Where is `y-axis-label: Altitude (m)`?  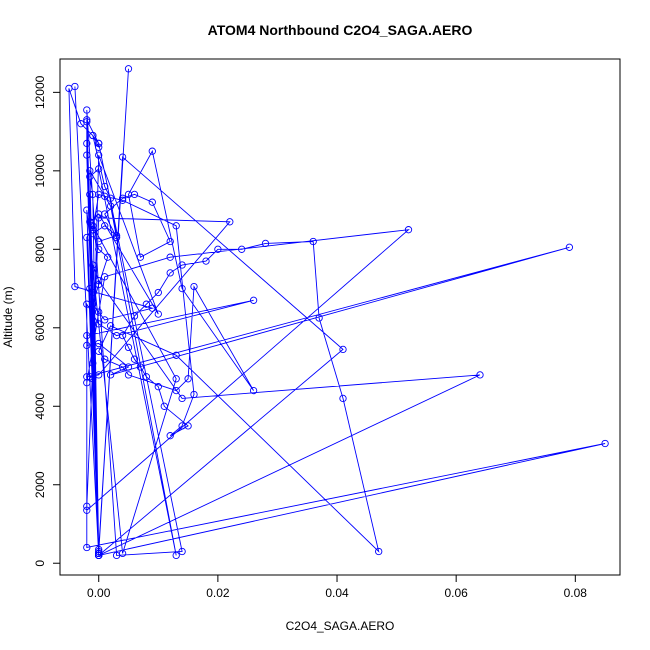
y-axis-label: Altitude (m) is located at coordinates (8, 316).